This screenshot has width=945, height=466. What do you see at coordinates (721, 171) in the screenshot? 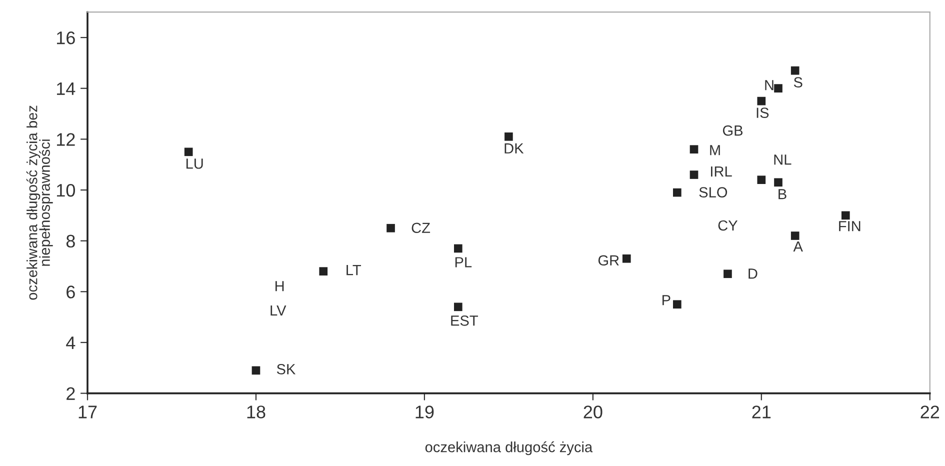
I see `annotation: IRL` at bounding box center [721, 171].